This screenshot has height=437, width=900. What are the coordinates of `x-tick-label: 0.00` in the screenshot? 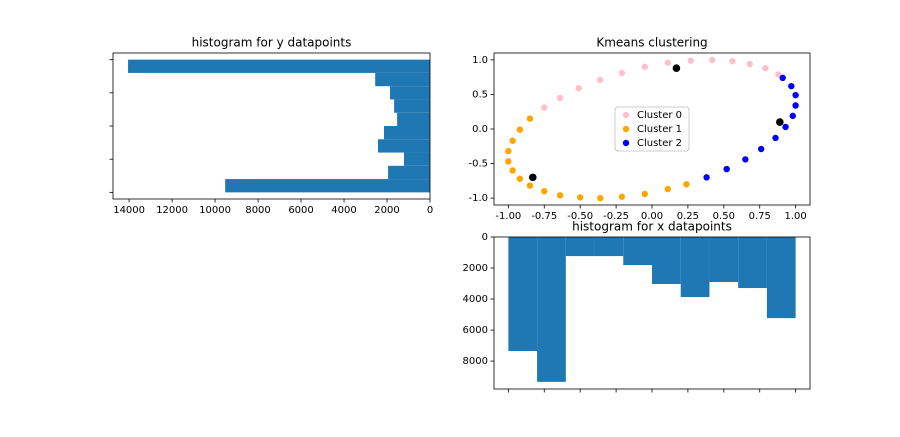 It's located at (652, 216).